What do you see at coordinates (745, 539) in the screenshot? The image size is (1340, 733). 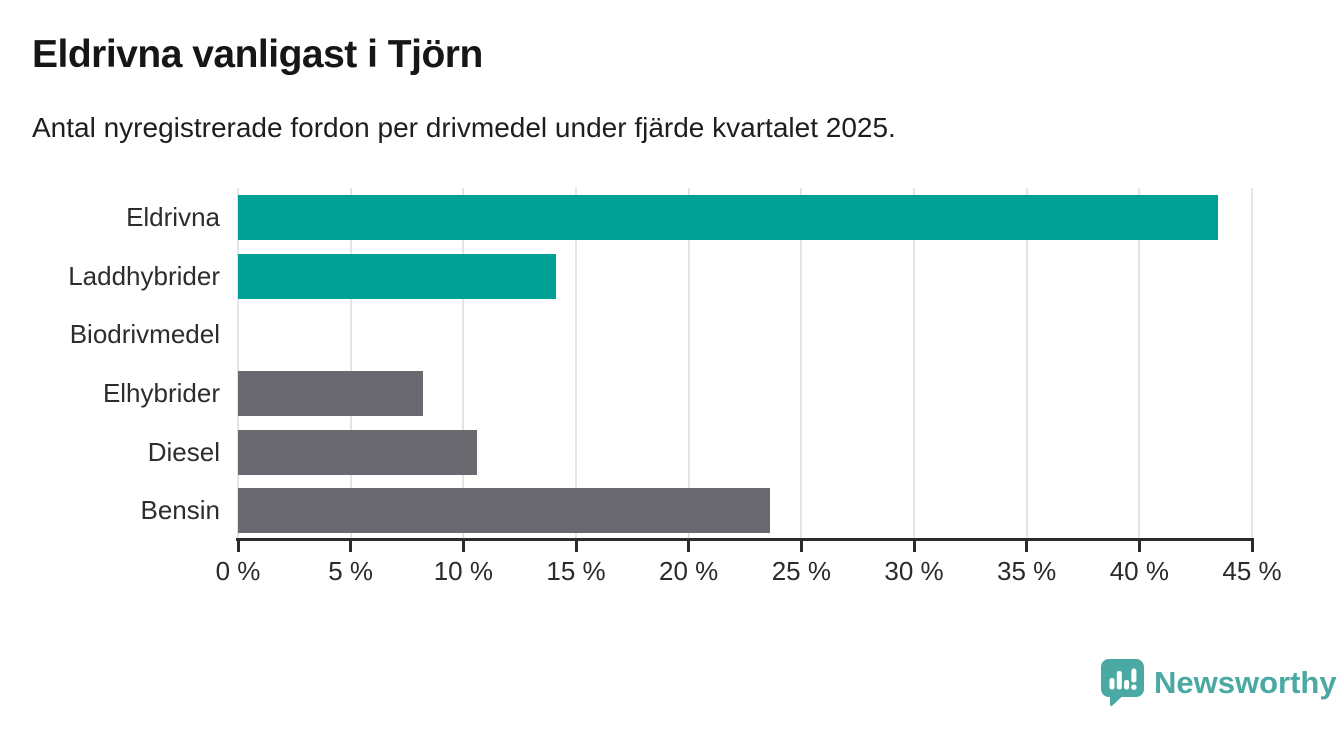 I see `x-axis-line` at bounding box center [745, 539].